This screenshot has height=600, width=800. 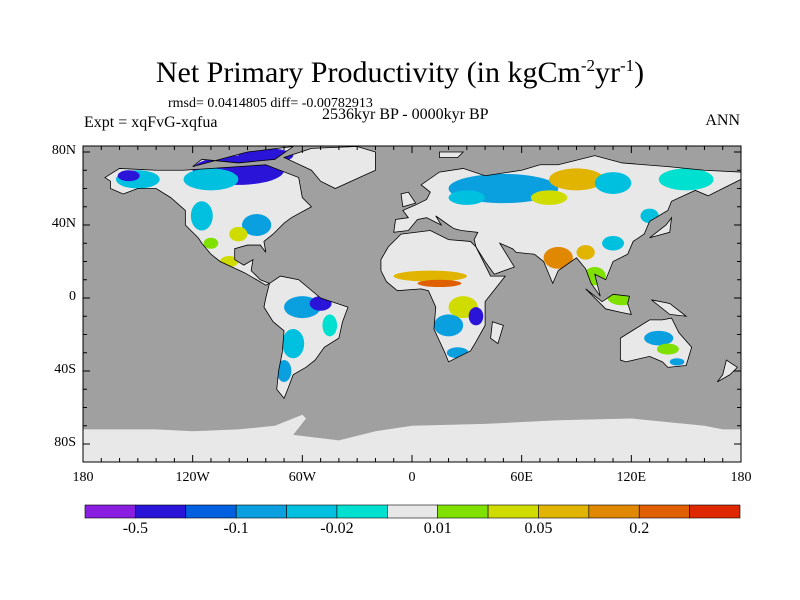 What do you see at coordinates (405, 114) in the screenshot?
I see `time-period: 2536kyr BP - 0000kyr BP` at bounding box center [405, 114].